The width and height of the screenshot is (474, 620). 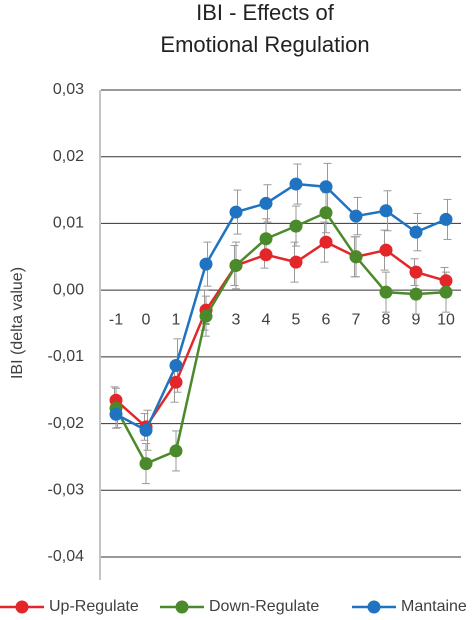 What do you see at coordinates (236, 319) in the screenshot?
I see `x-tick-label: 3` at bounding box center [236, 319].